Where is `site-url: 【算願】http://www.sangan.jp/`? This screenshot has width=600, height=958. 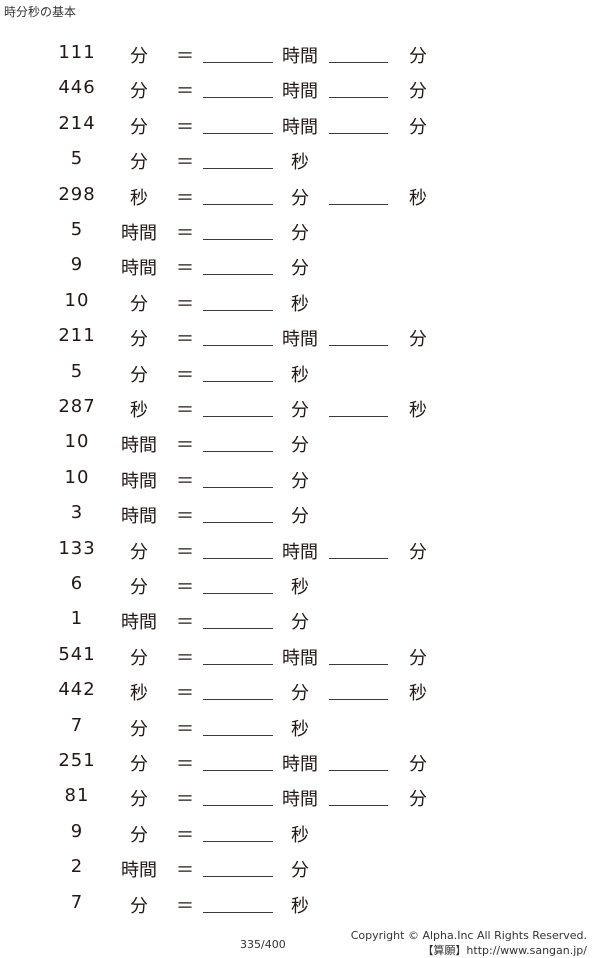
site-url: 【算願】http://www.sangan.jp/ is located at coordinates (504, 950).